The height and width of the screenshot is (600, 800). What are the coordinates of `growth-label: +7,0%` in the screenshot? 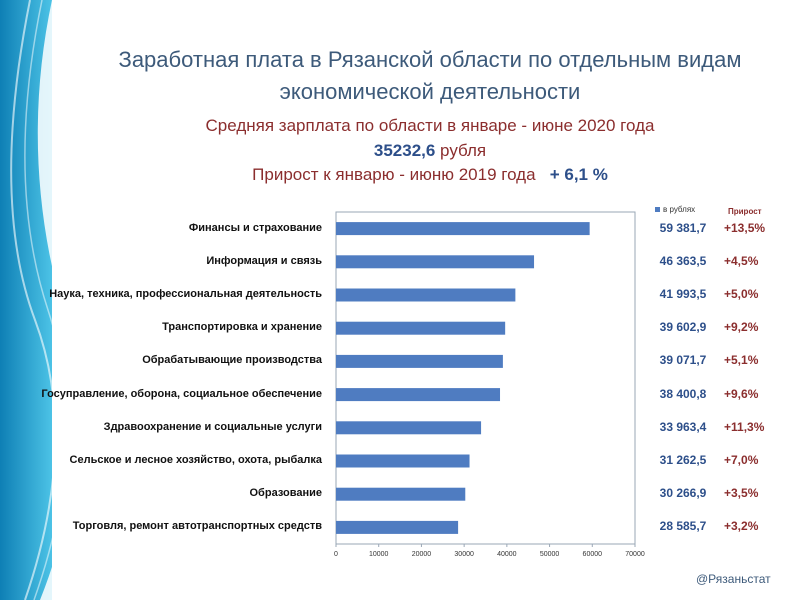 It's located at (741, 460).